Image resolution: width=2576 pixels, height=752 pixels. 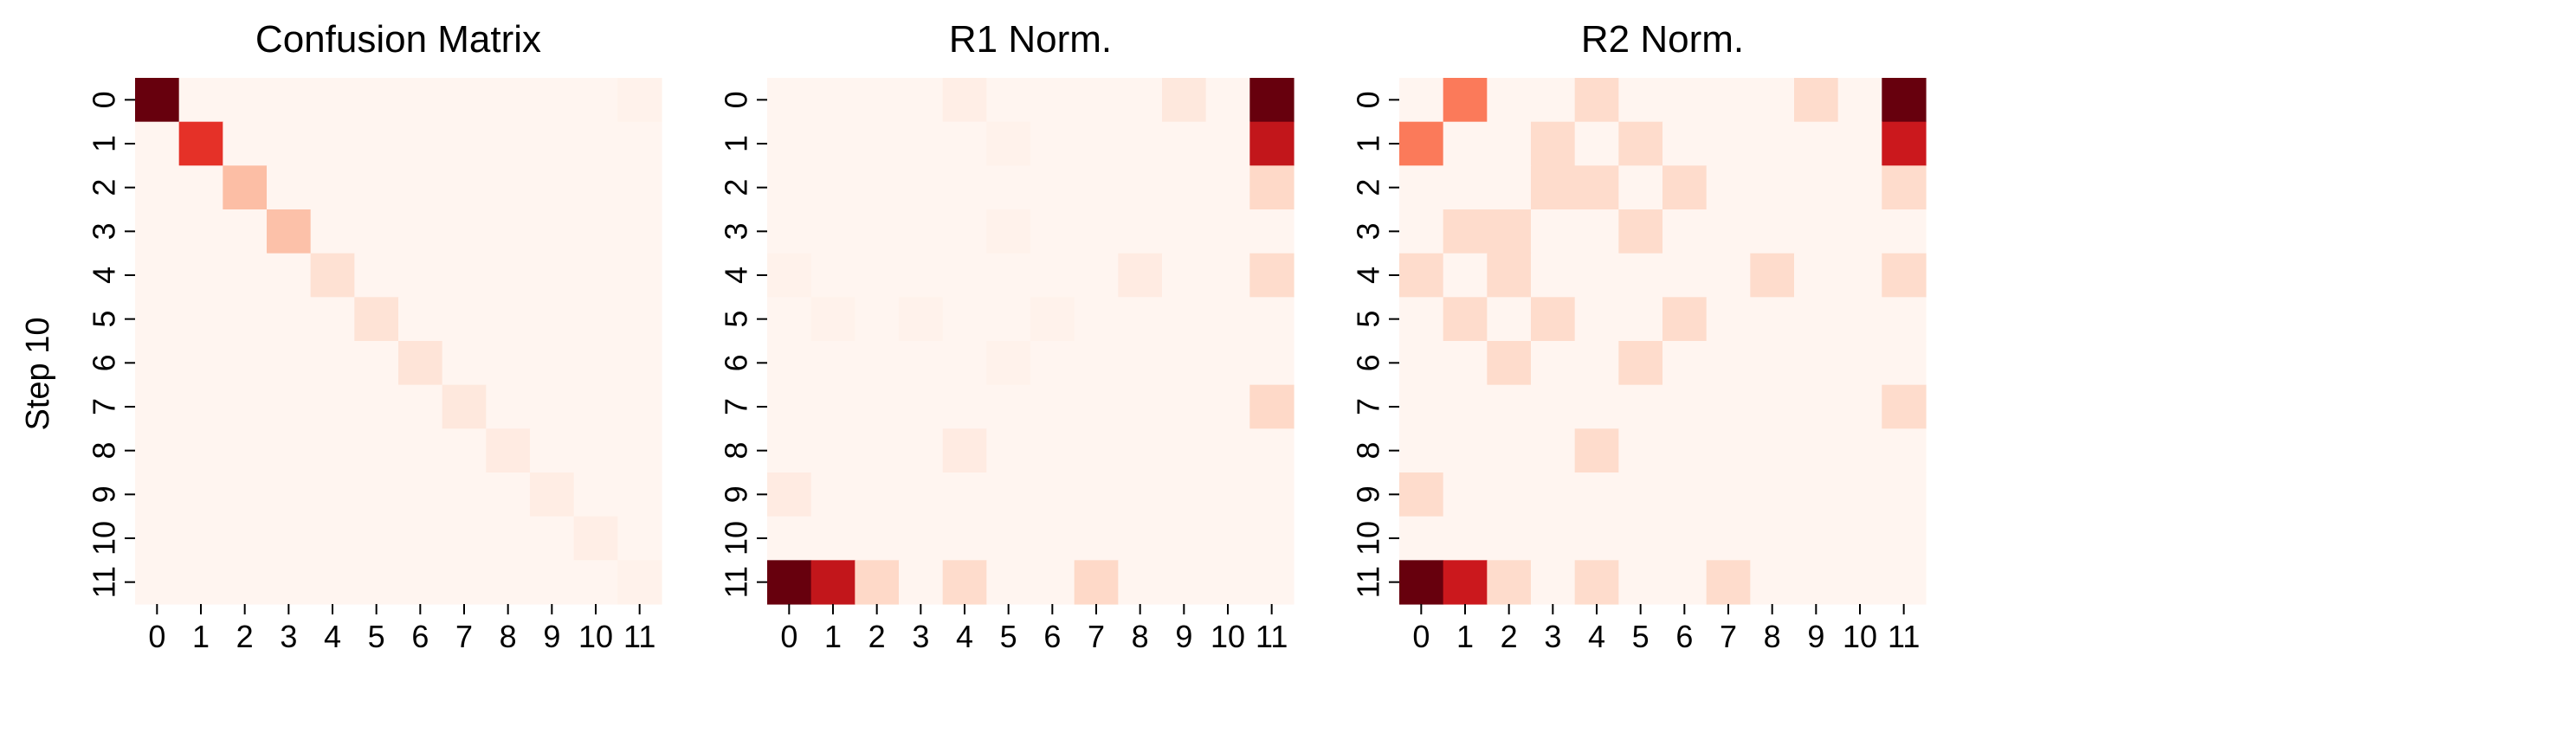 I want to click on y-tick-label: 8, so click(x=104, y=451).